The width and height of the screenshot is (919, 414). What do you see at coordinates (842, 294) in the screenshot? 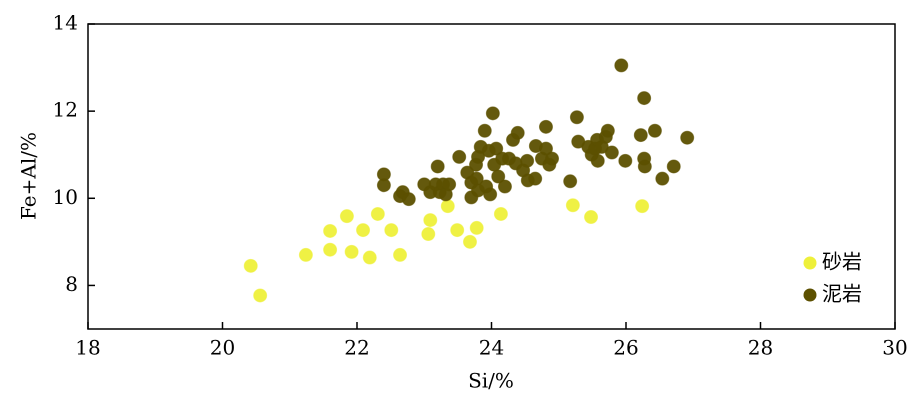
I see `legend-label: 泥岩` at bounding box center [842, 294].